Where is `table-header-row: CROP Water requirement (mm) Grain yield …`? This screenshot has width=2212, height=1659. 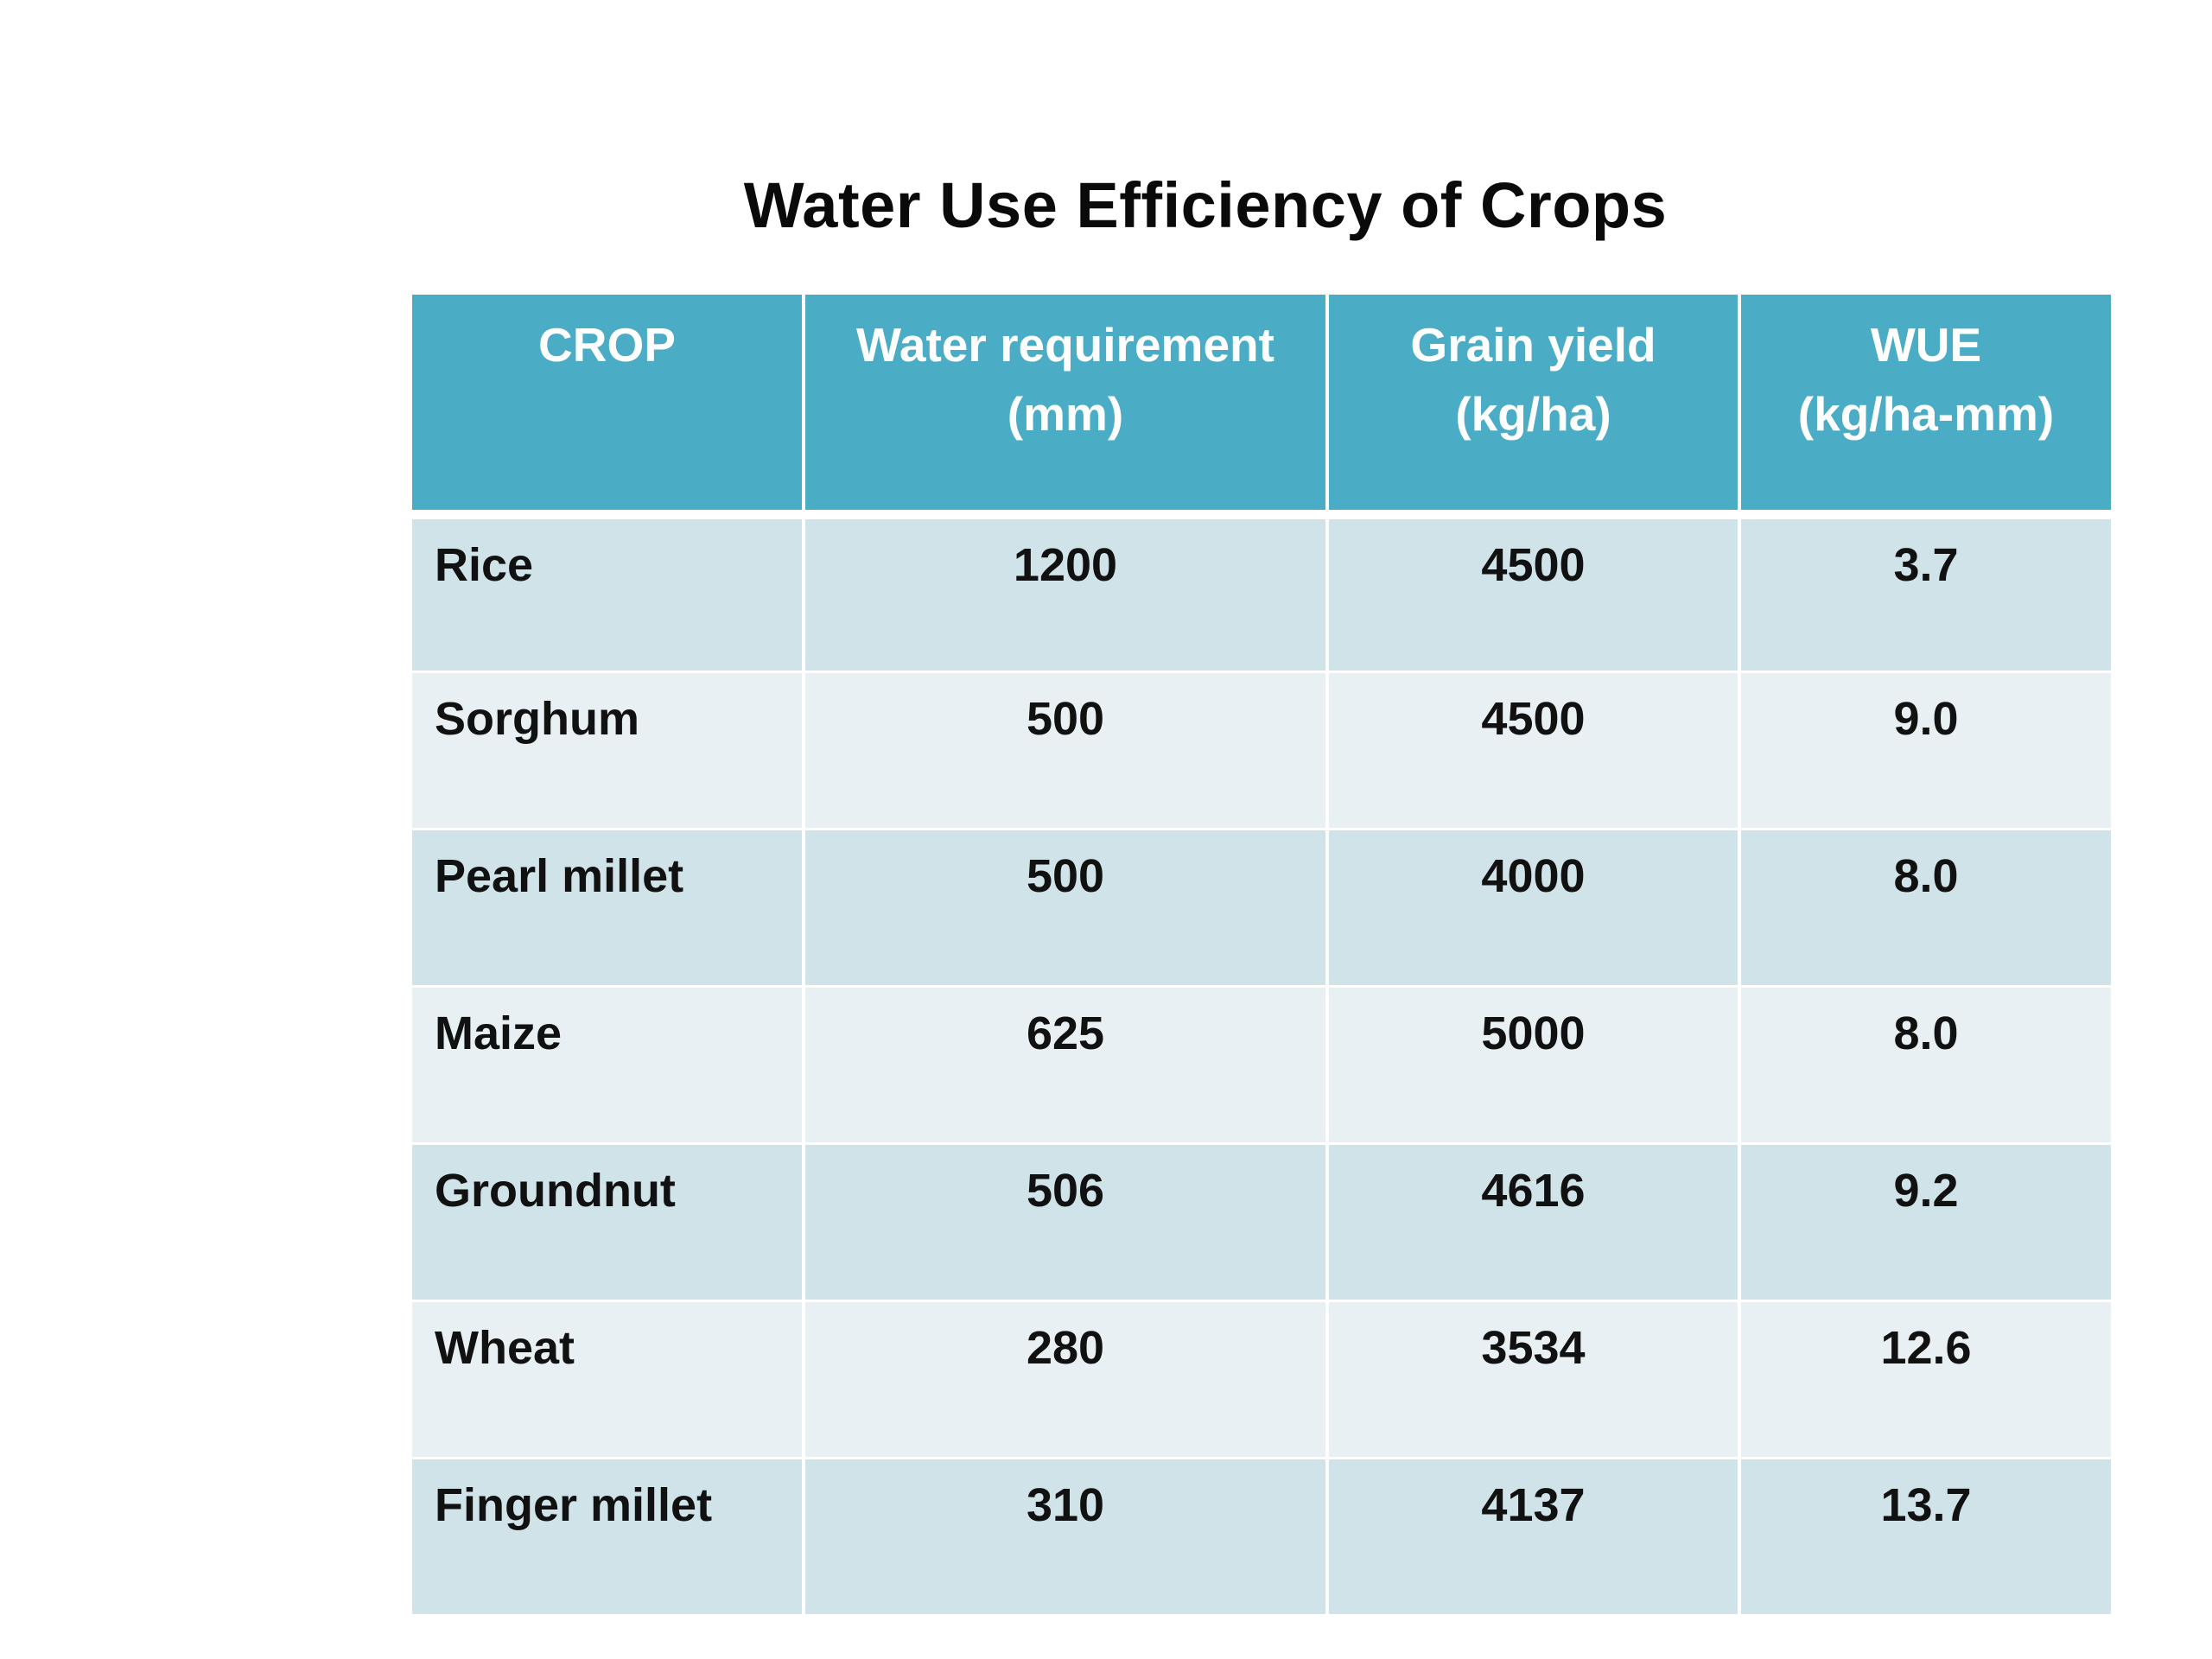 table-header-row: CROP Water requirement (mm) Grain yield … is located at coordinates (1261, 407).